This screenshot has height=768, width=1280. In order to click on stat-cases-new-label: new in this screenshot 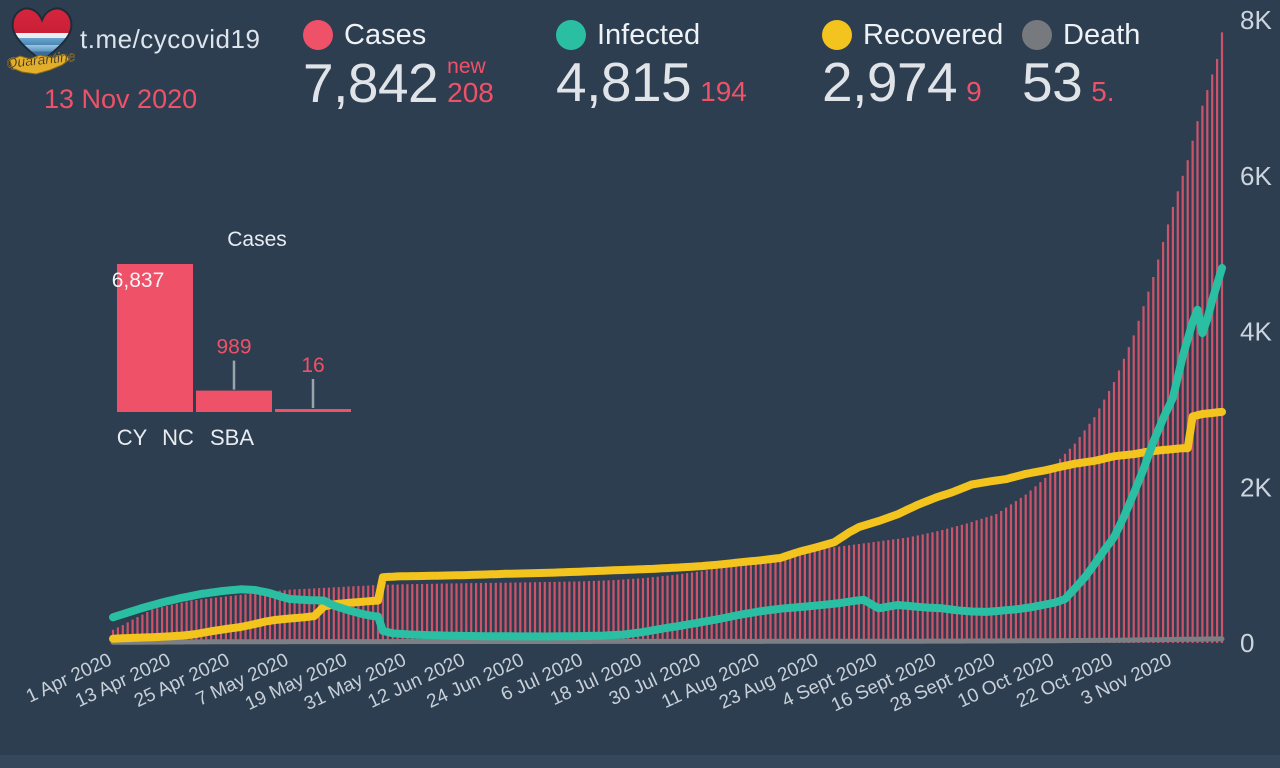, I will do `click(466, 66)`.